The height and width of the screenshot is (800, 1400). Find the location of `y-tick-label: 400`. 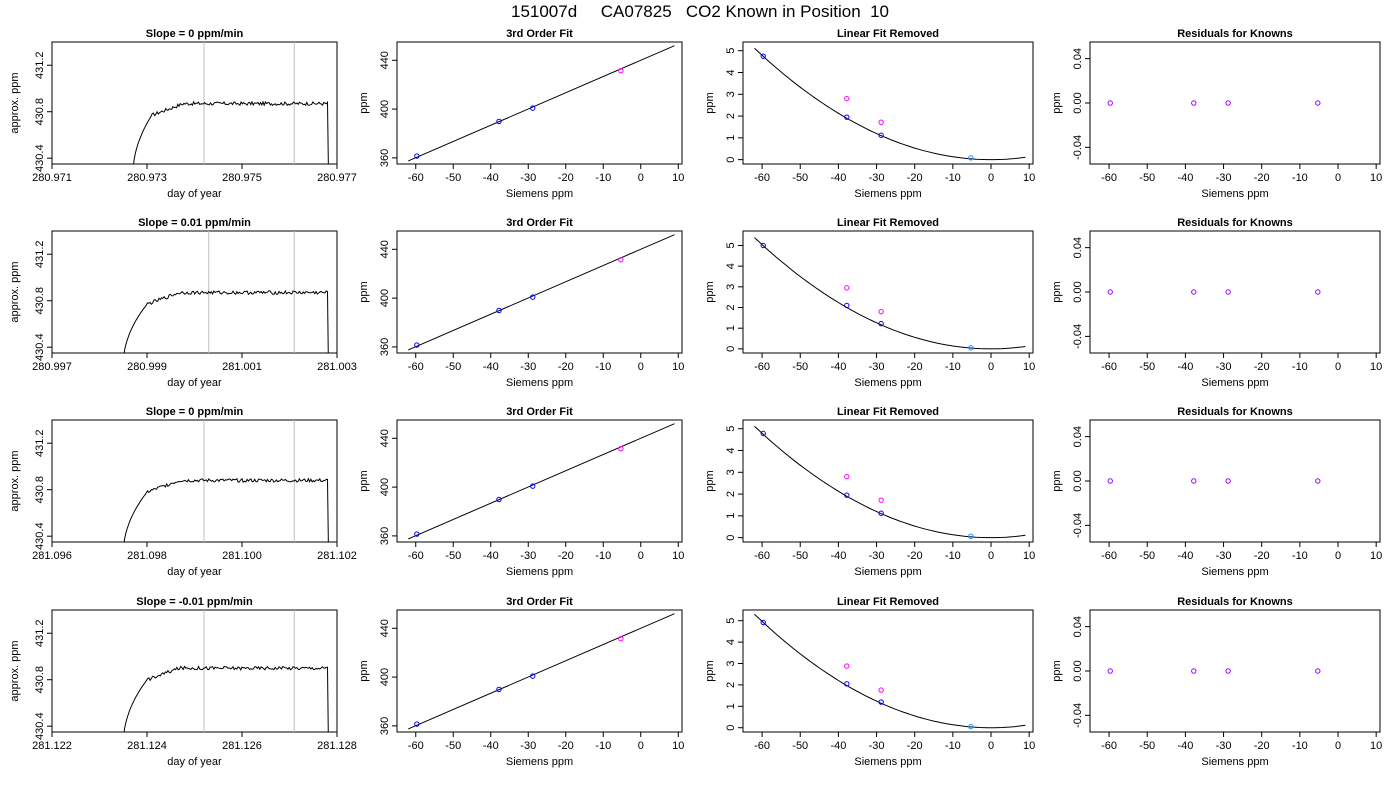

y-tick-label: 400 is located at coordinates (385, 298).